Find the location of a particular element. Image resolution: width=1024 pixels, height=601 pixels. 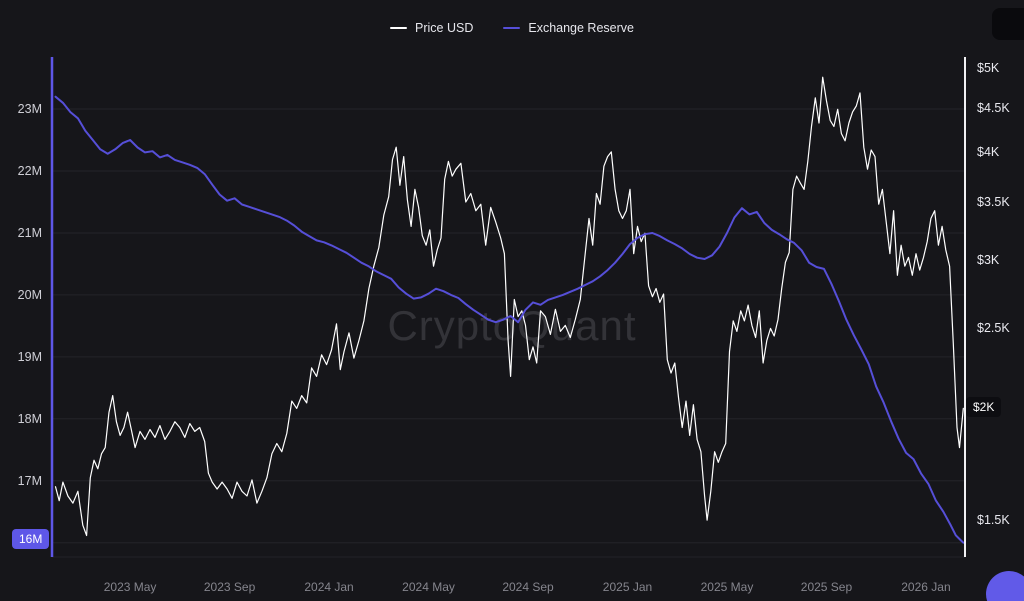

legend-item-price-usd: Price USD is located at coordinates (431, 28).